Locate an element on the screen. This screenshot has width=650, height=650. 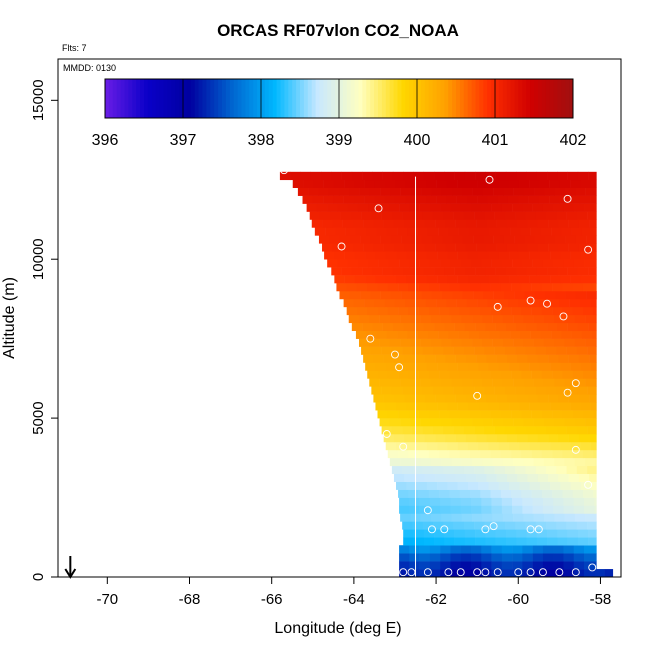
colorbar-tick-label: 402 is located at coordinates (573, 140).